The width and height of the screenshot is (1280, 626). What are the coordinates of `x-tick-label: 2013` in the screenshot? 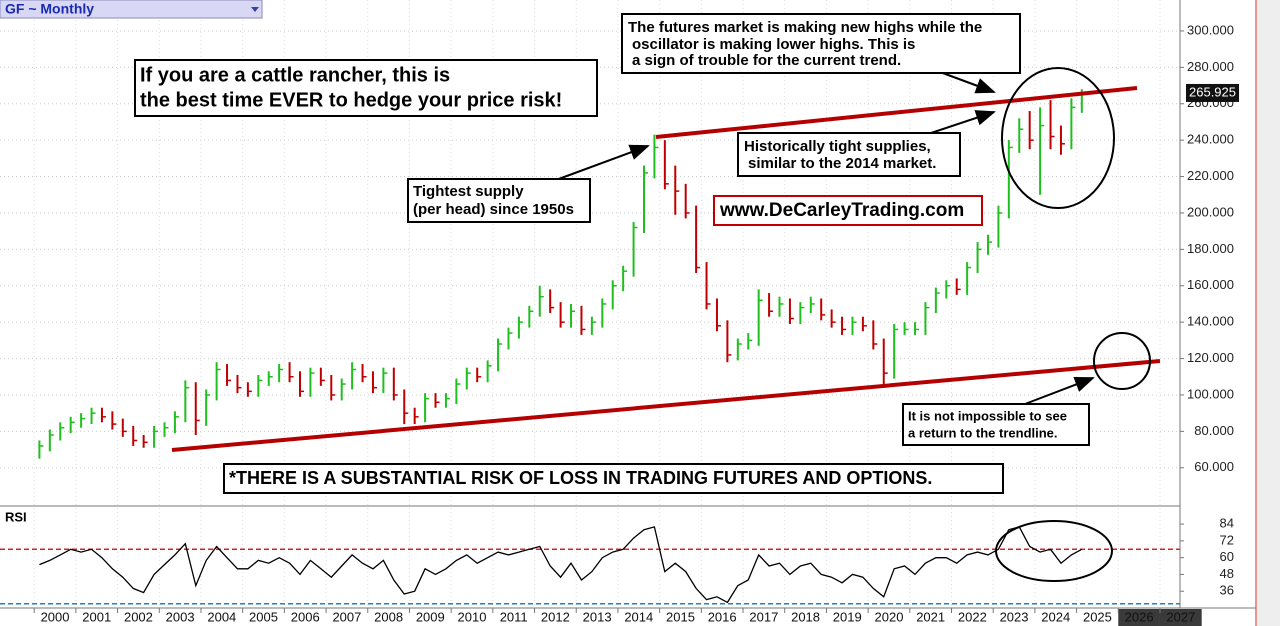 It's located at (597, 616).